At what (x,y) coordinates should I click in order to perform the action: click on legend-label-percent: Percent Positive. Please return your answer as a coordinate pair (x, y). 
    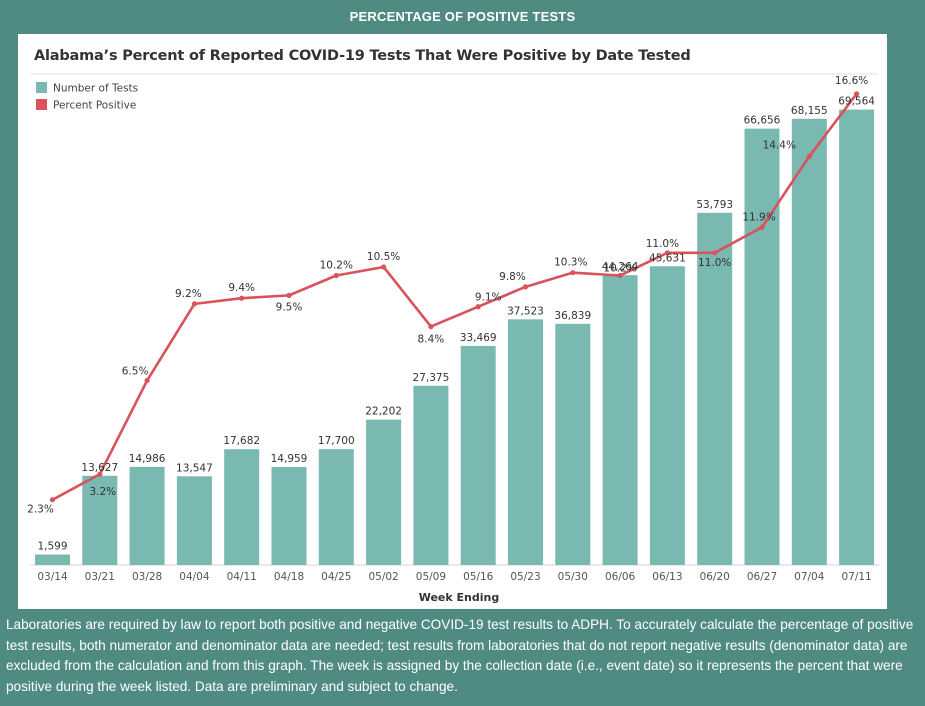
    Looking at the image, I should click on (94, 106).